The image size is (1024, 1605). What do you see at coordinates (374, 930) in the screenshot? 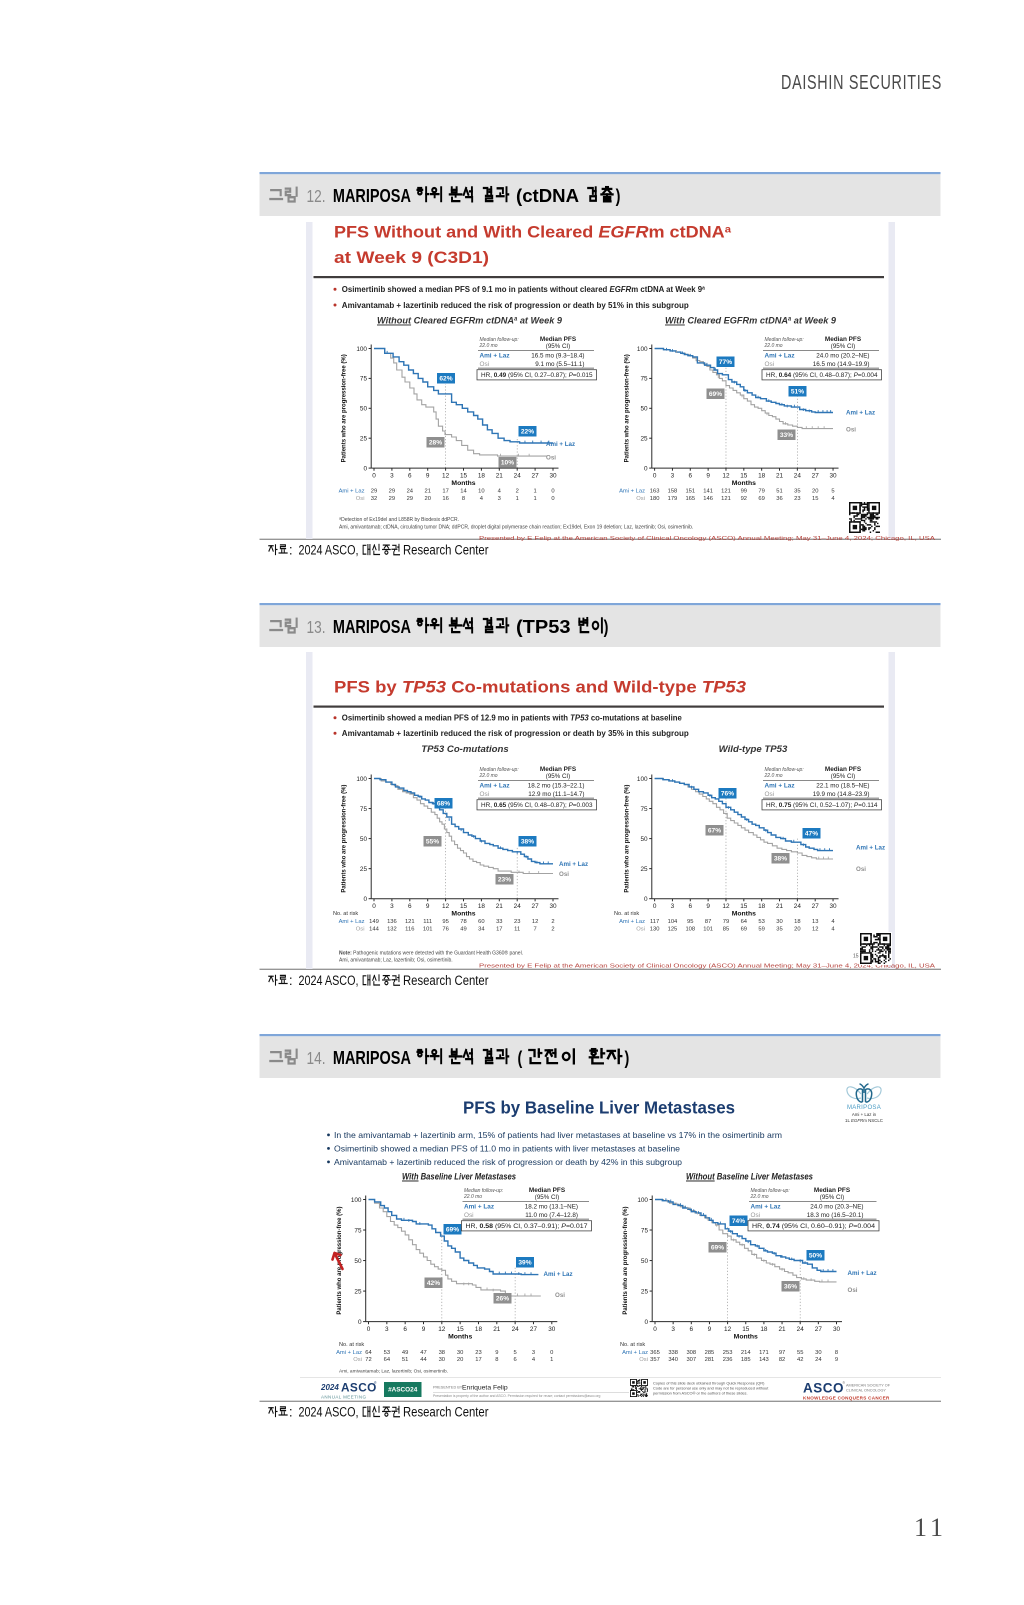
I see `svg-text: 144` at bounding box center [374, 930].